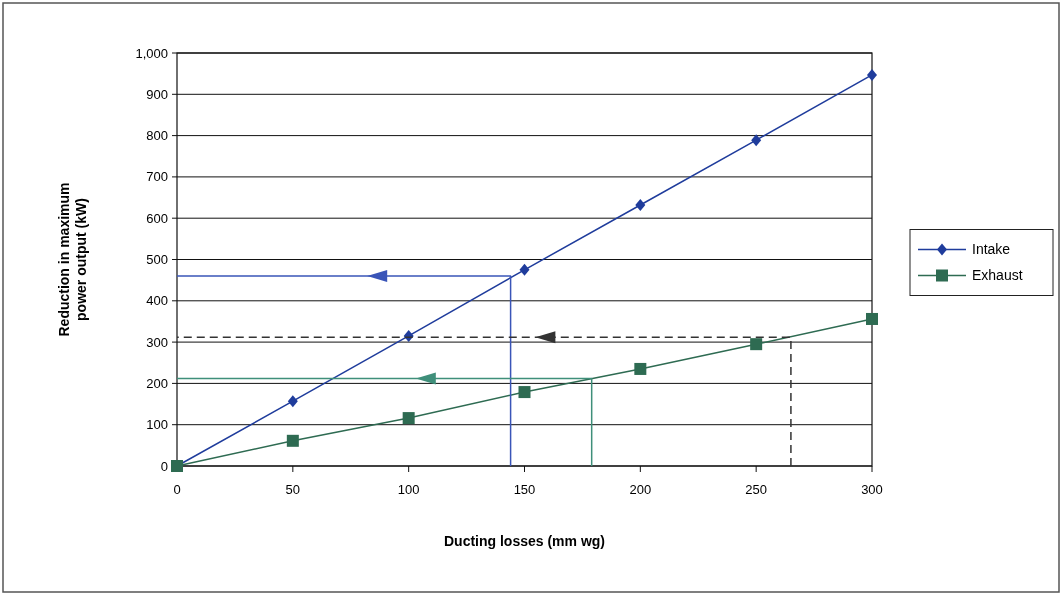  What do you see at coordinates (177, 489) in the screenshot?
I see `x-tick-label: 0` at bounding box center [177, 489].